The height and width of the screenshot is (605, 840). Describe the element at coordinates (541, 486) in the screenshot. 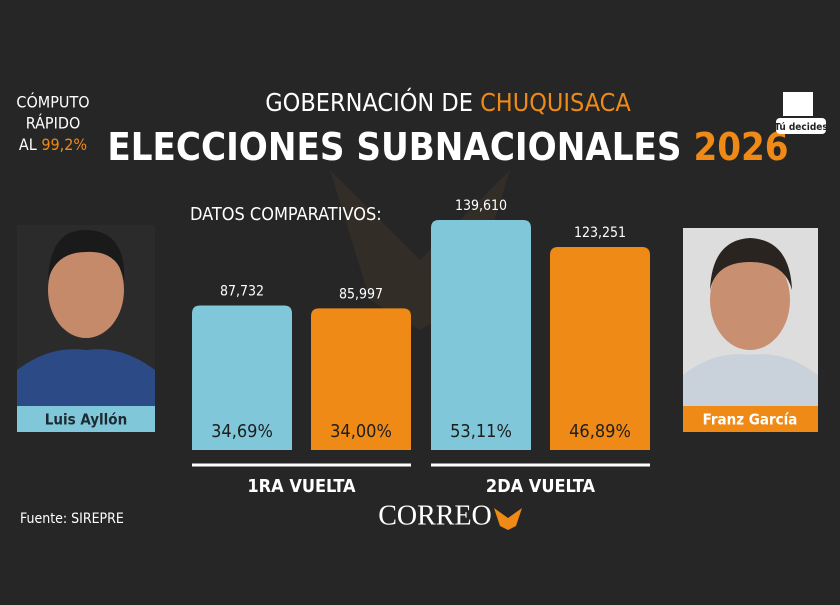

I see `group-label: 2DA VUELTA` at that location.